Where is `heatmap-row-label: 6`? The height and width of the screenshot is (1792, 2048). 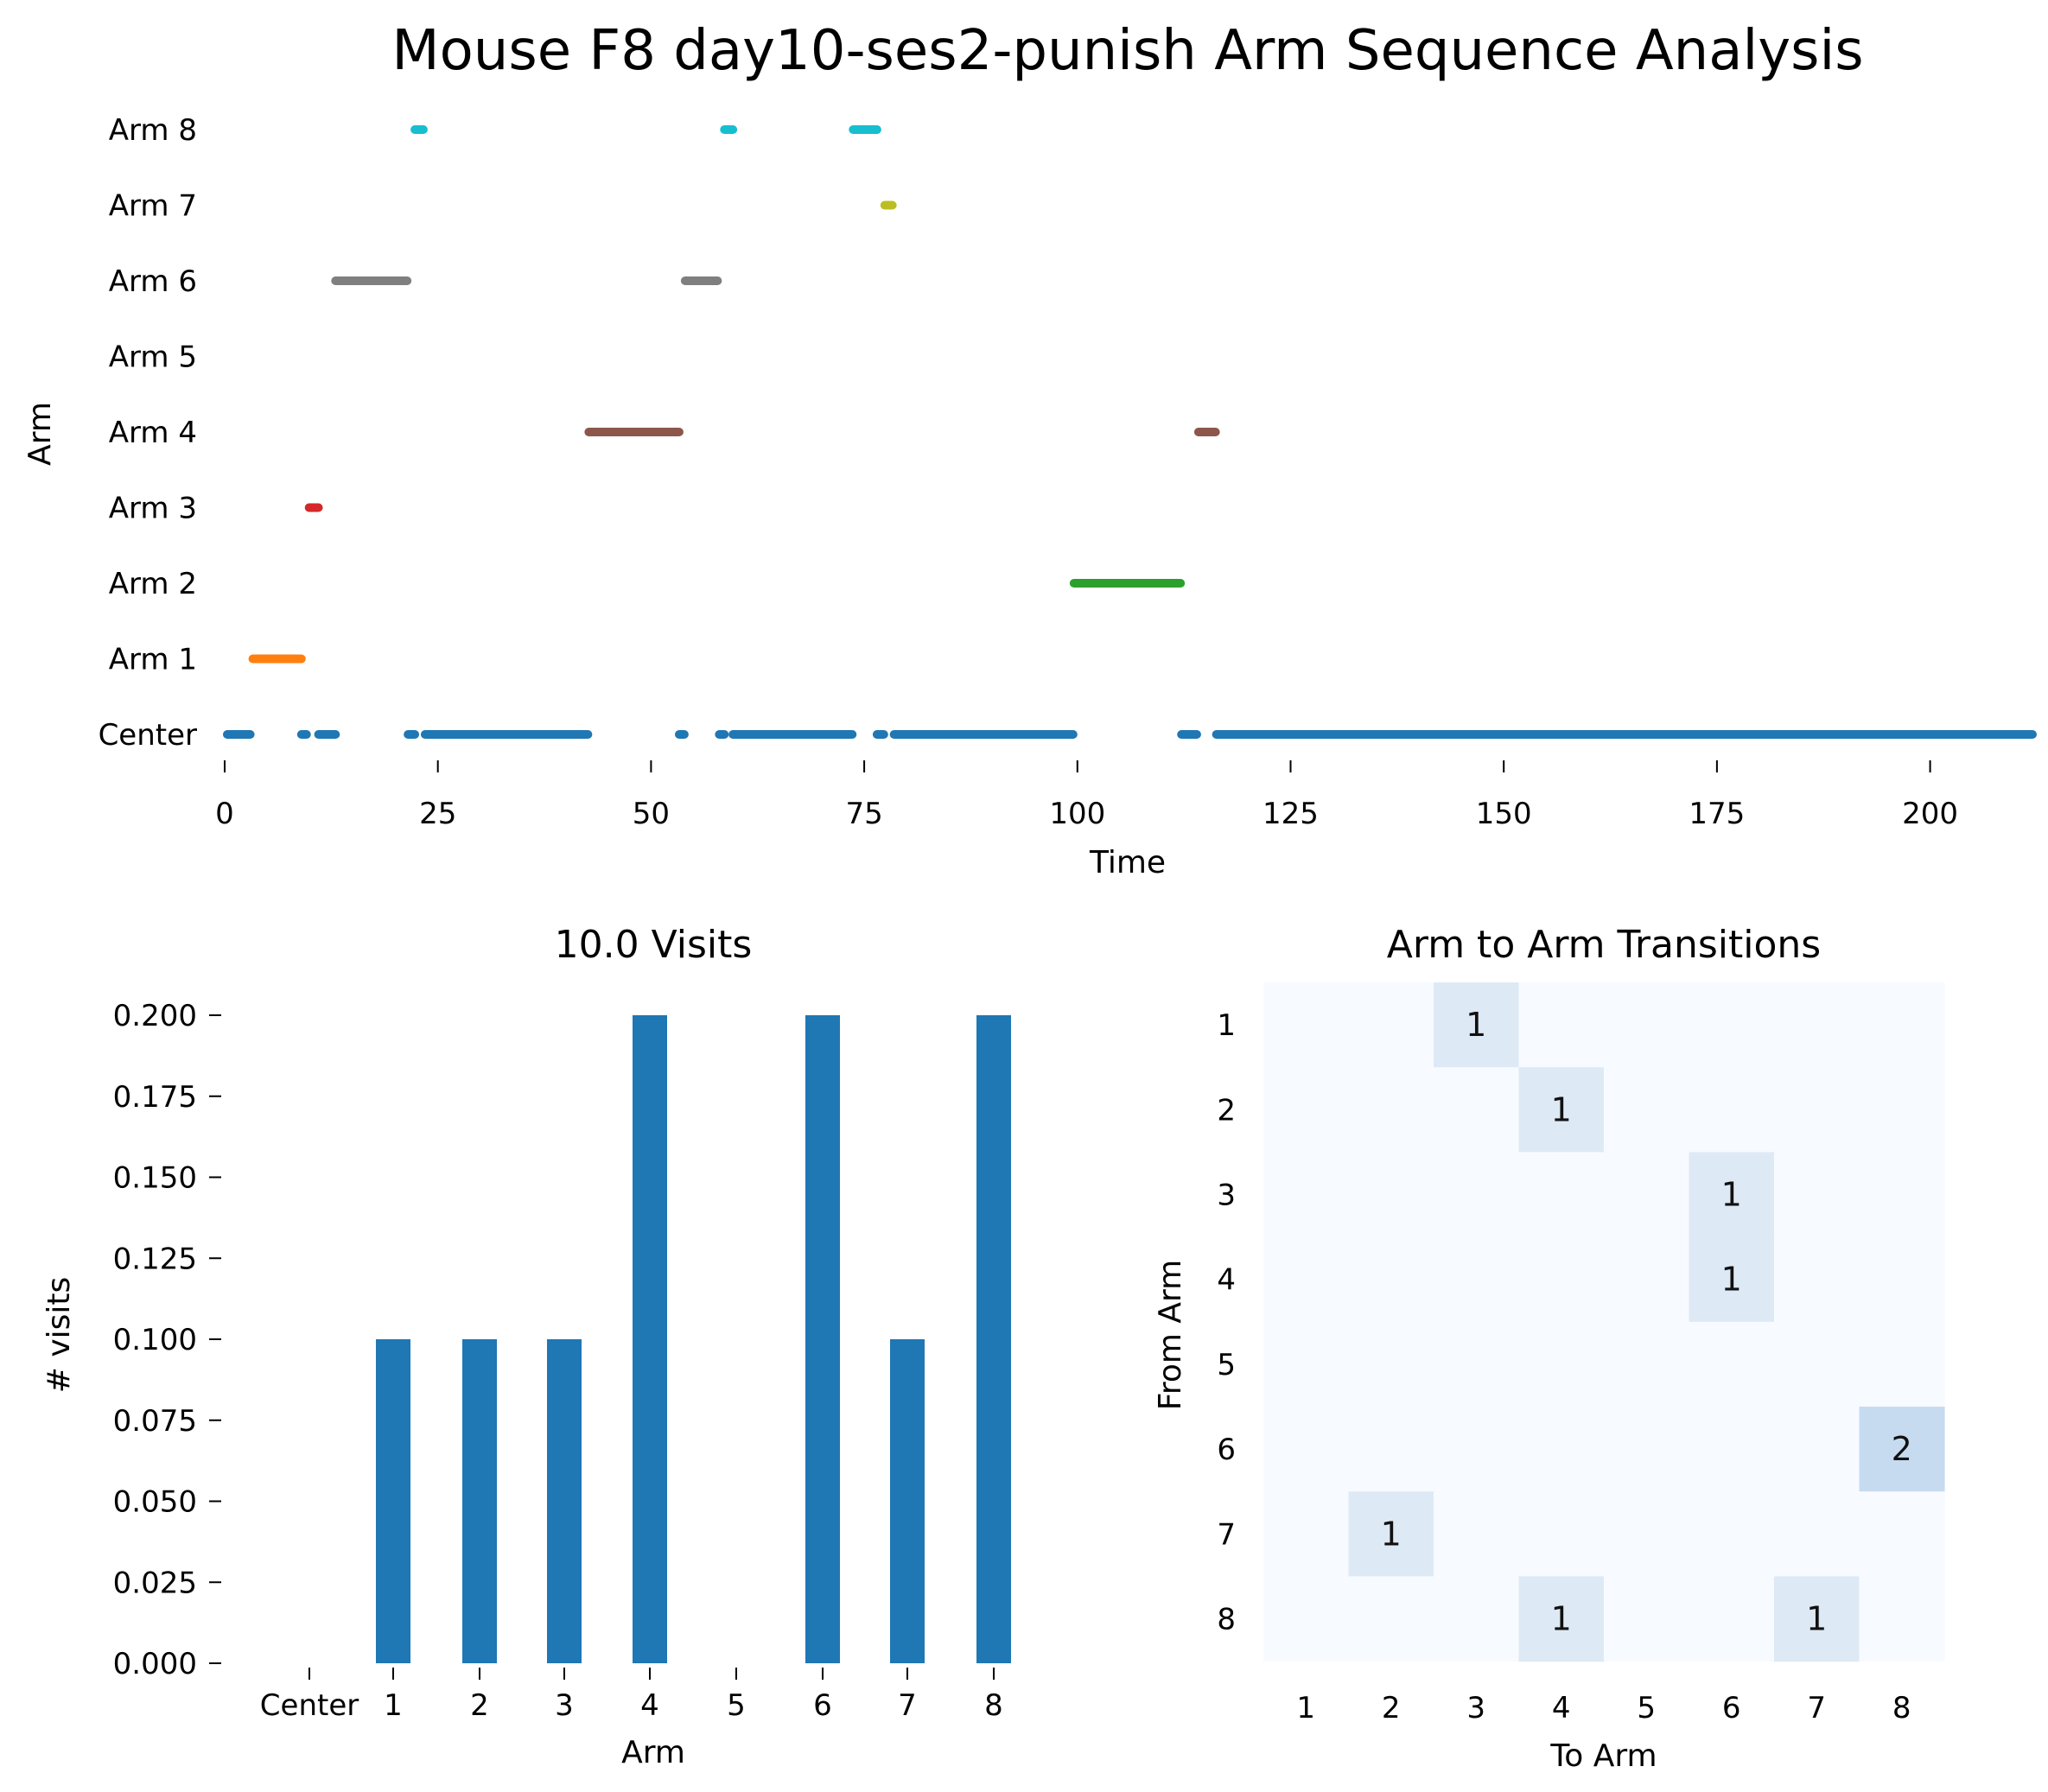
heatmap-row-label: 6 is located at coordinates (1226, 1450).